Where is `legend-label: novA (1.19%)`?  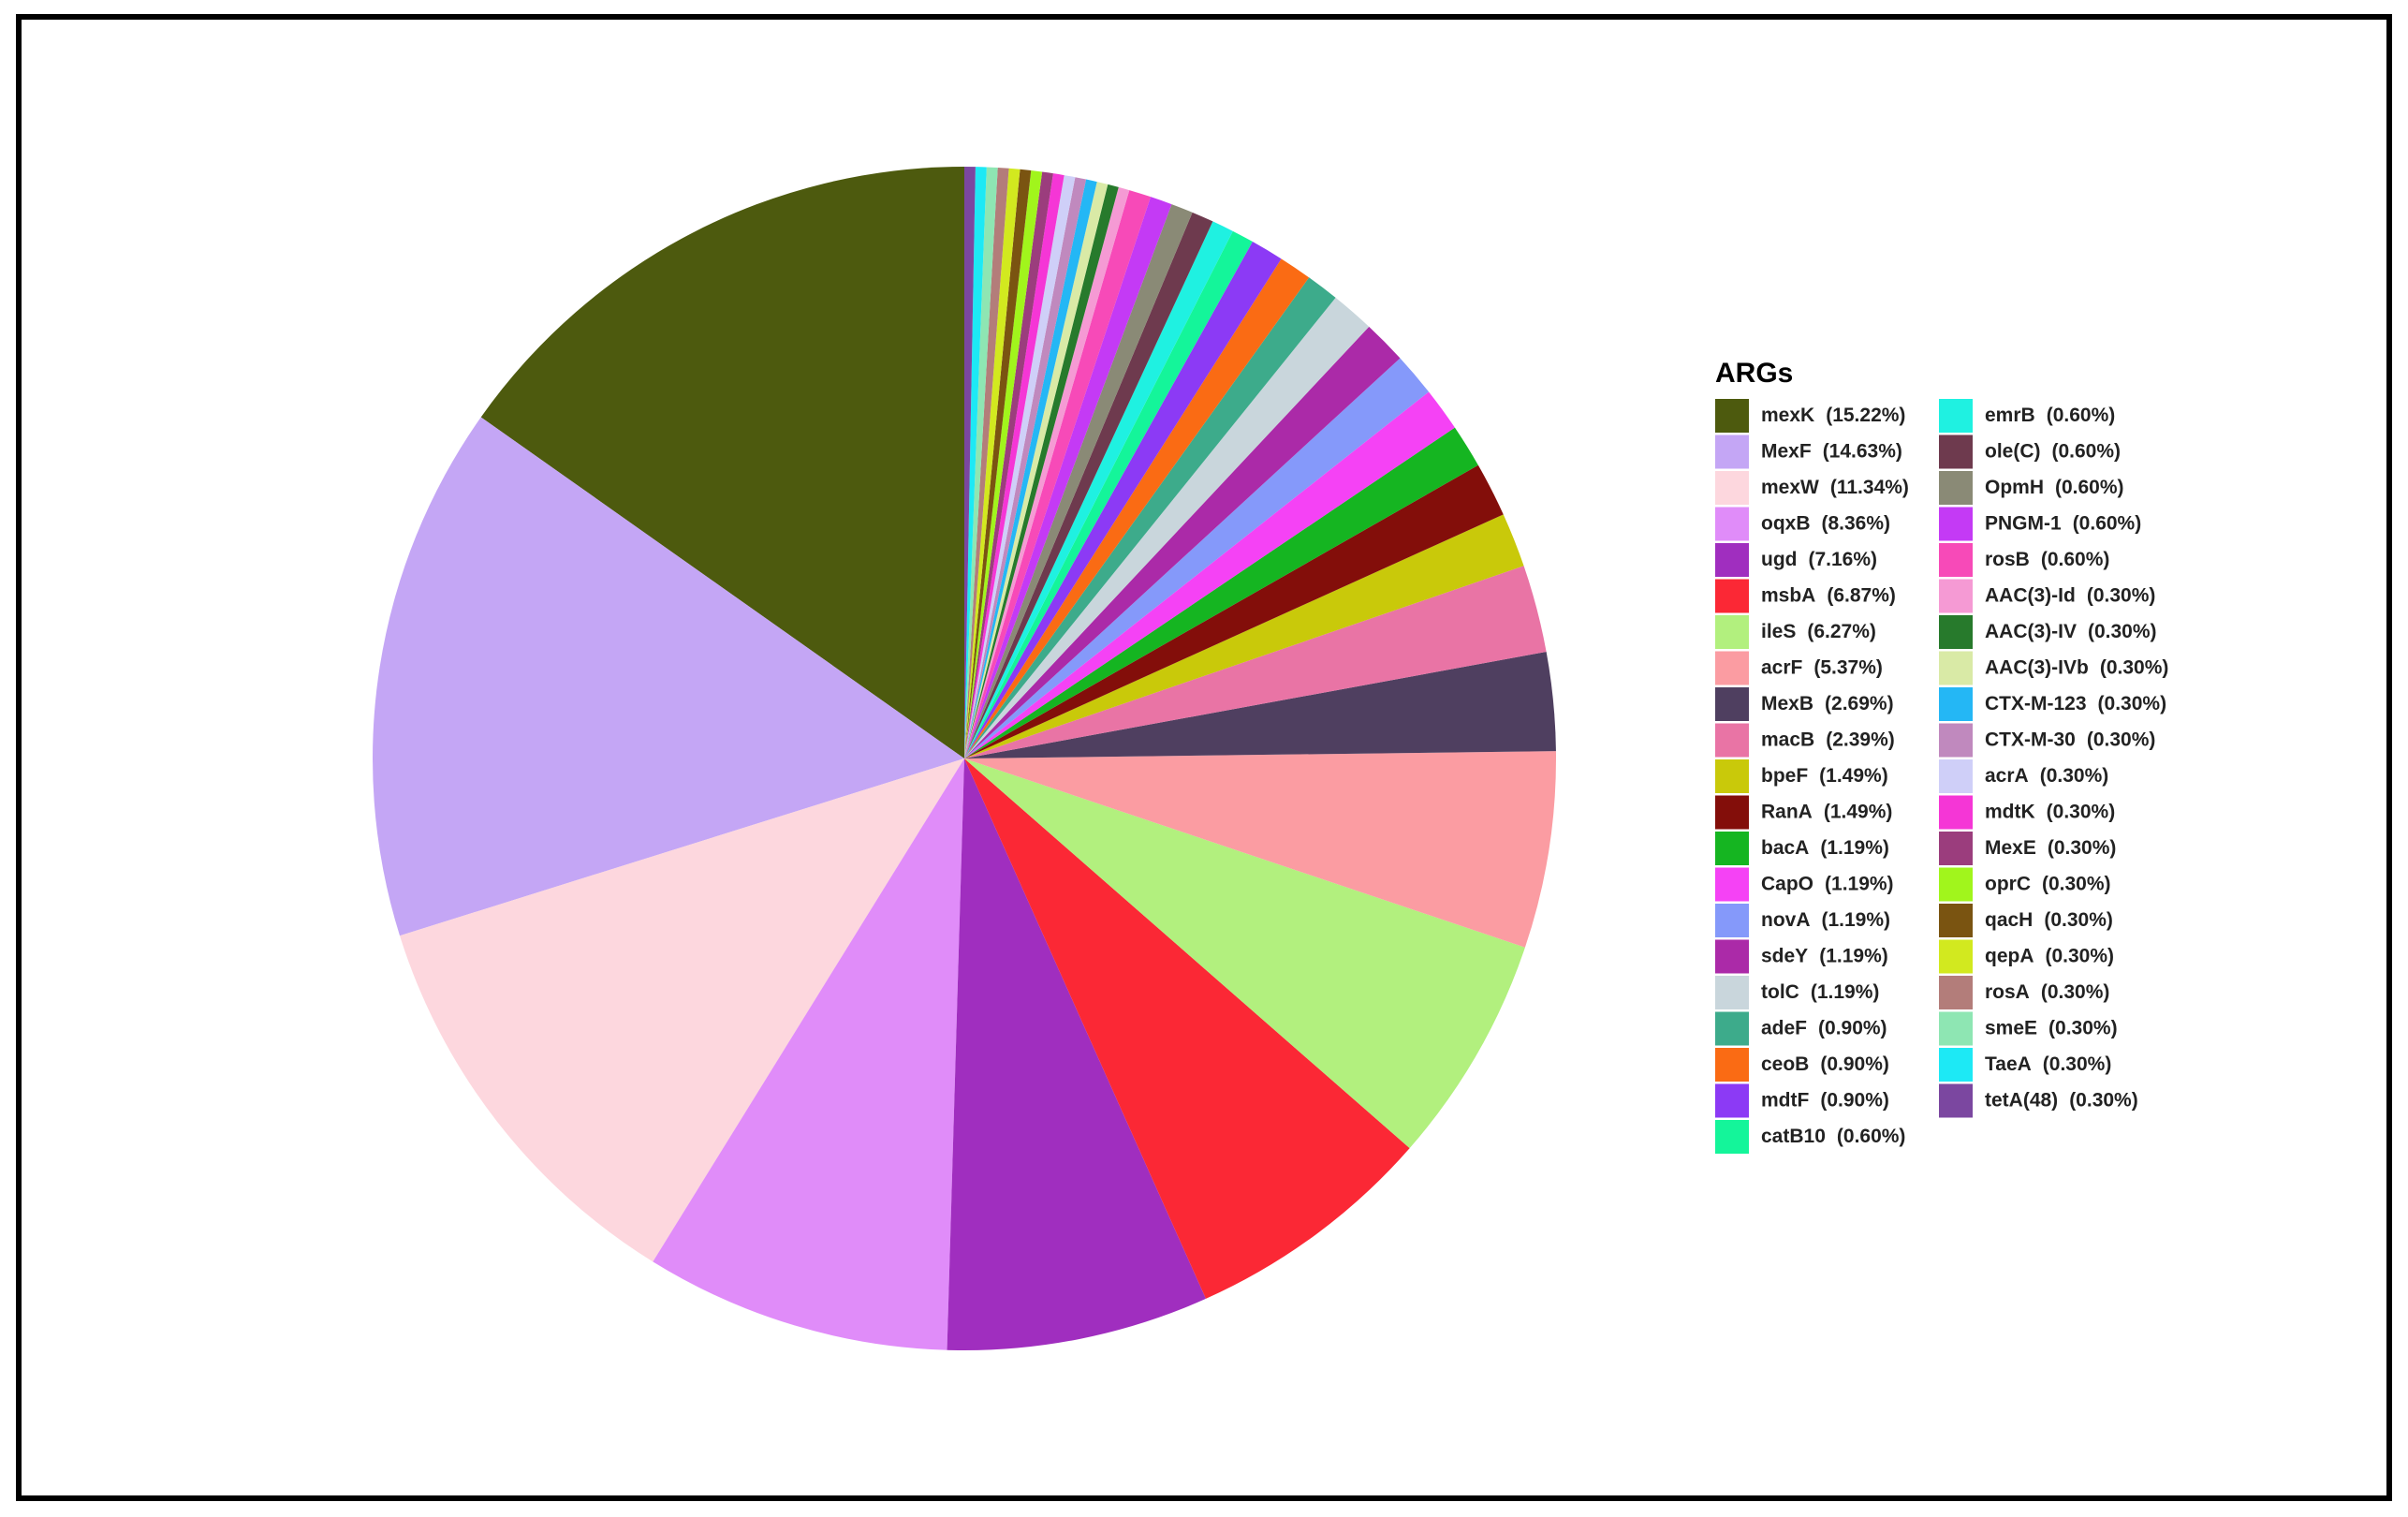 legend-label: novA (1.19%) is located at coordinates (1825, 920).